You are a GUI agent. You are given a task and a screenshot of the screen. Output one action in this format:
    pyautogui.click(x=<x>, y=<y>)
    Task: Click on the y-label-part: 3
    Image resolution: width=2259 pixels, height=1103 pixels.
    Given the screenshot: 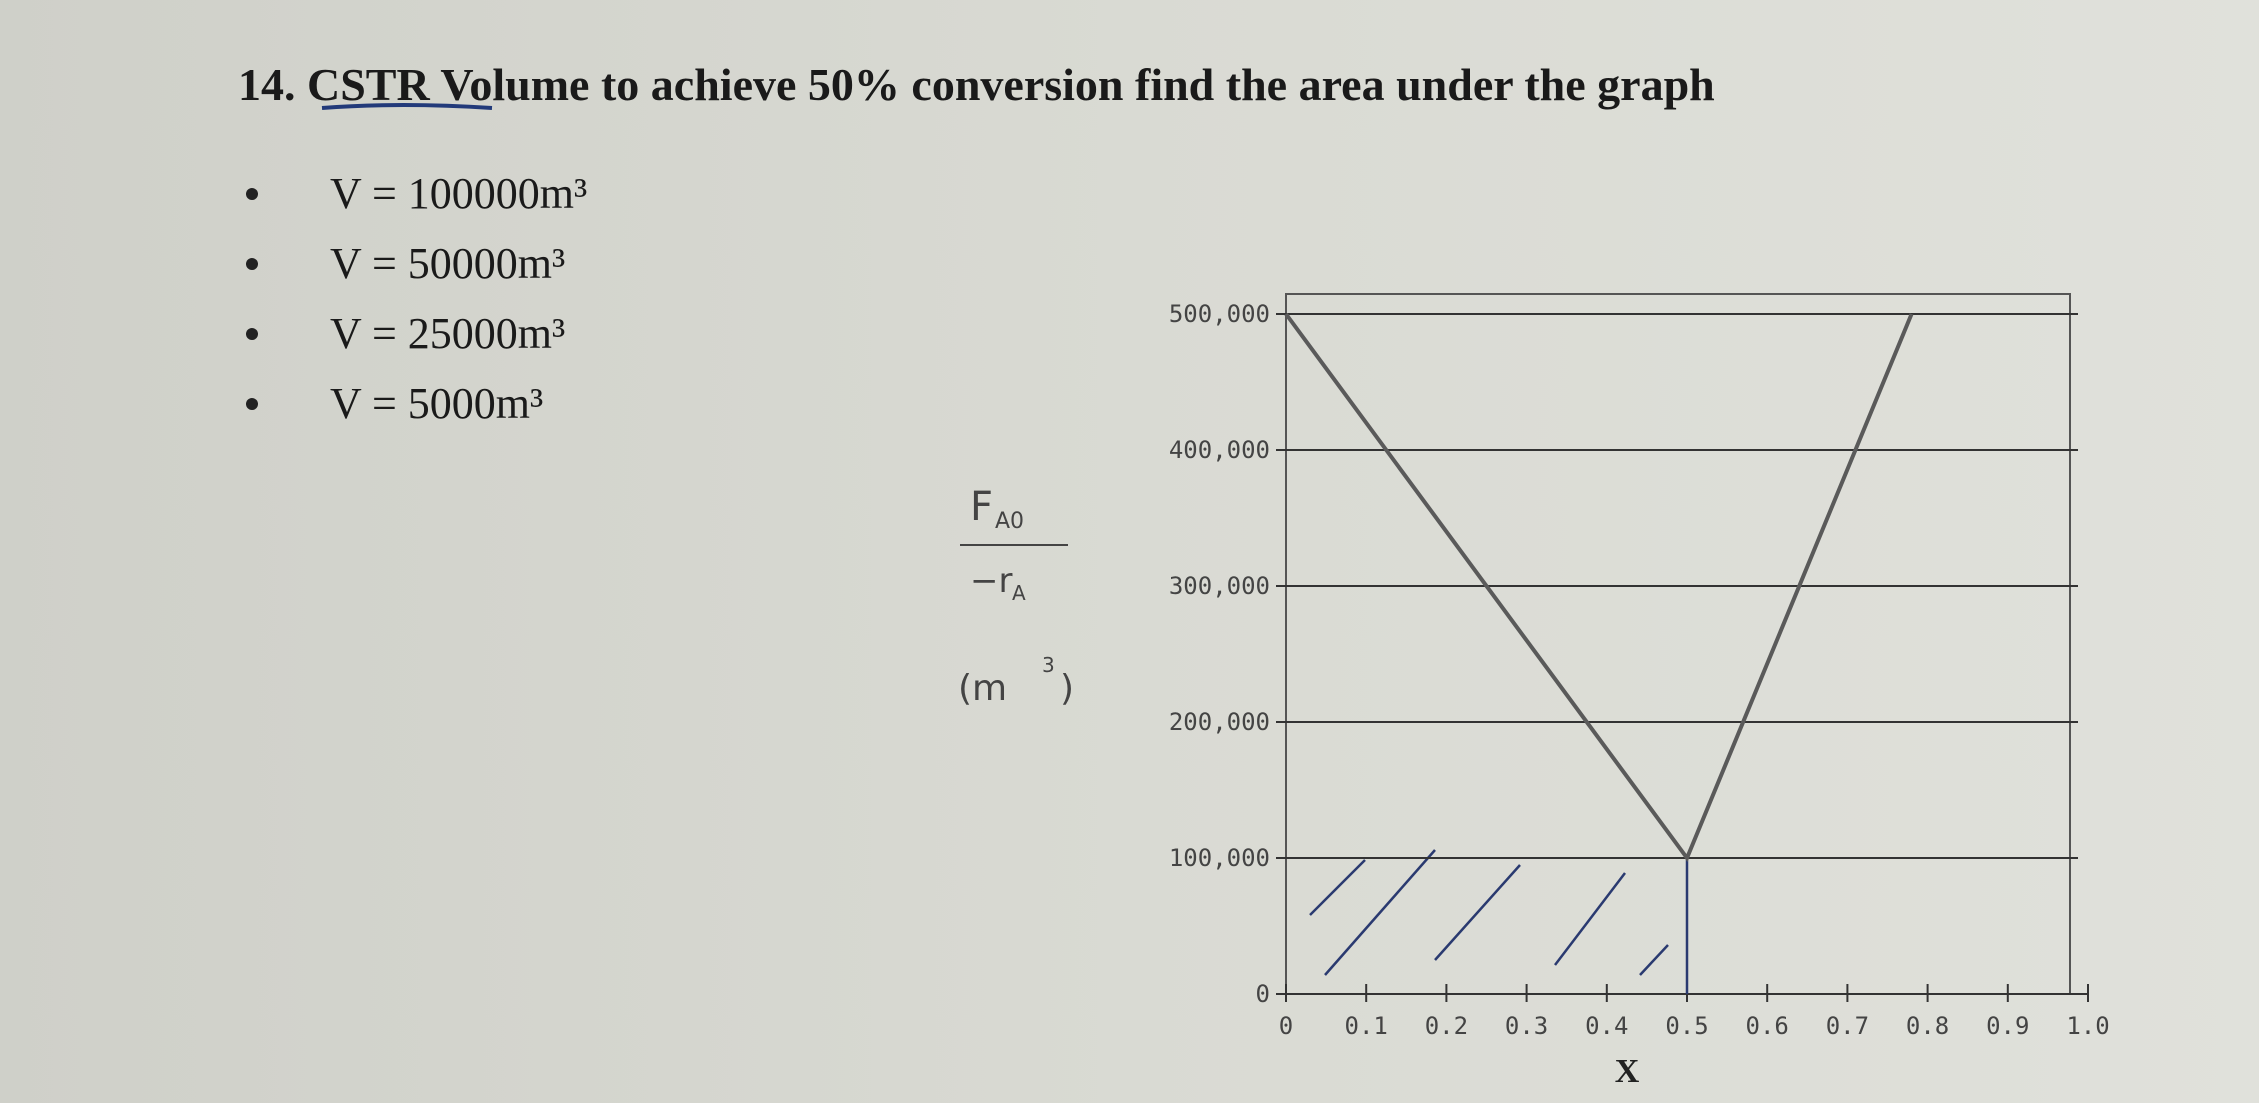 What is the action you would take?
    pyautogui.click(x=1048, y=665)
    